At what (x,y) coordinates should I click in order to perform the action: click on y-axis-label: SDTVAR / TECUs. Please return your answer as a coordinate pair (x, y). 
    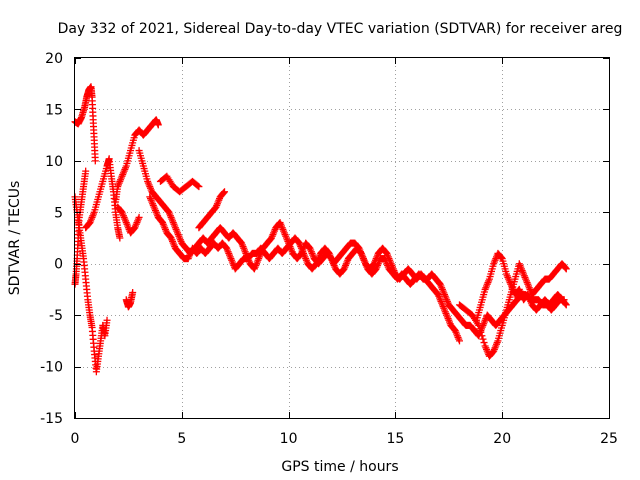
    Looking at the image, I should click on (15, 238).